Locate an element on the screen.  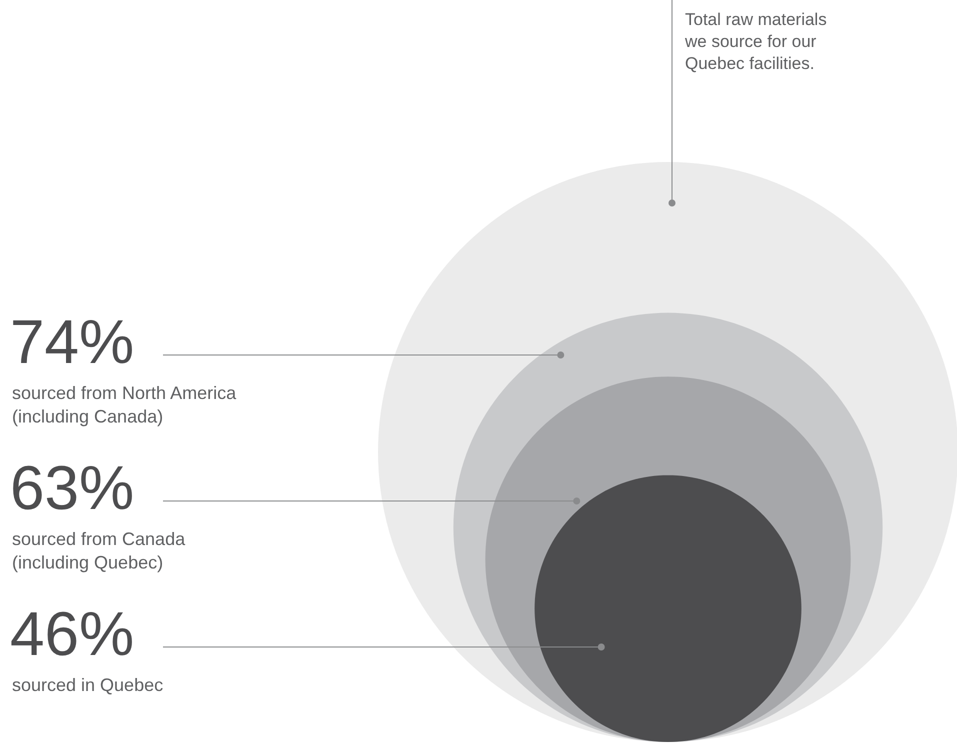
data-label: 46% is located at coordinates (72, 634).